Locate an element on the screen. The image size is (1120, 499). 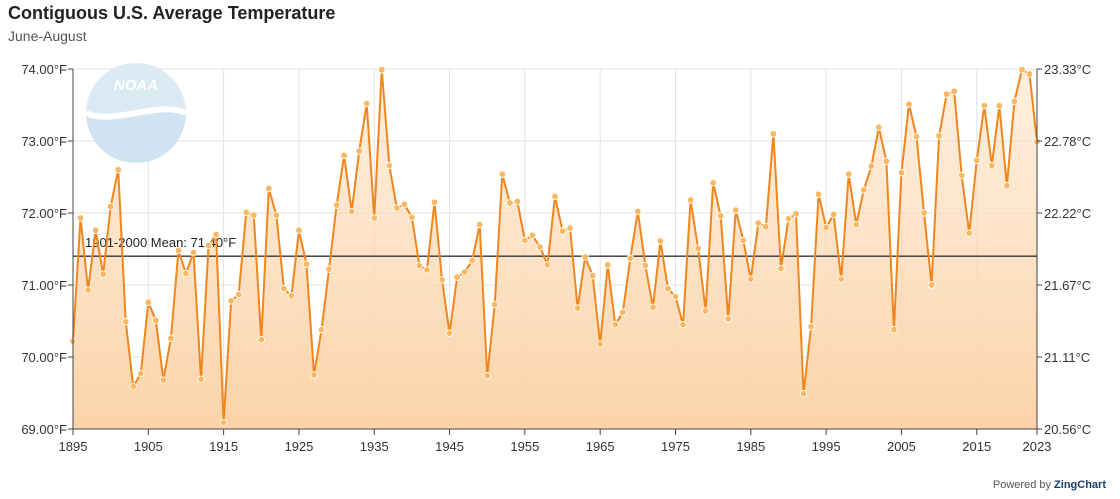
x-tick-label: 2015 is located at coordinates (976, 446).